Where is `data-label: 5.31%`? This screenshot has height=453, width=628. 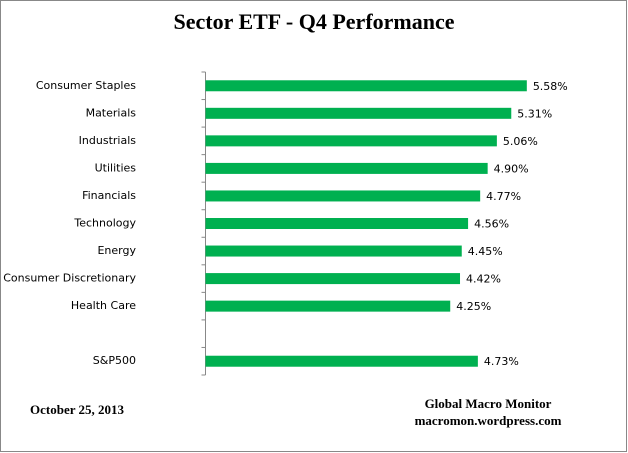 data-label: 5.31% is located at coordinates (534, 113).